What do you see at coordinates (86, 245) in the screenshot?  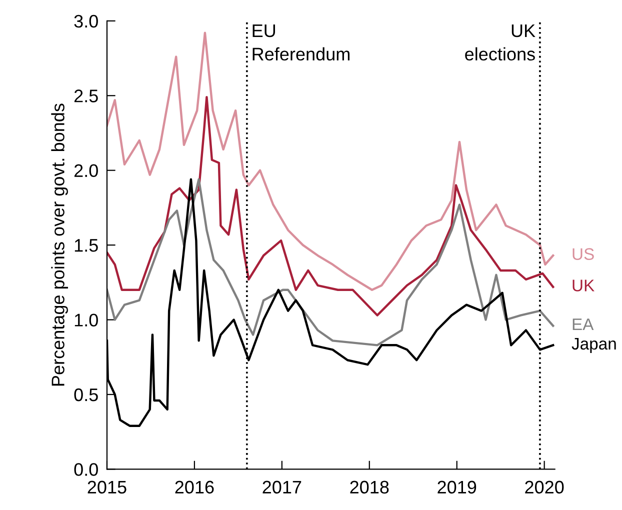 I see `y-tick-label: 1.5` at bounding box center [86, 245].